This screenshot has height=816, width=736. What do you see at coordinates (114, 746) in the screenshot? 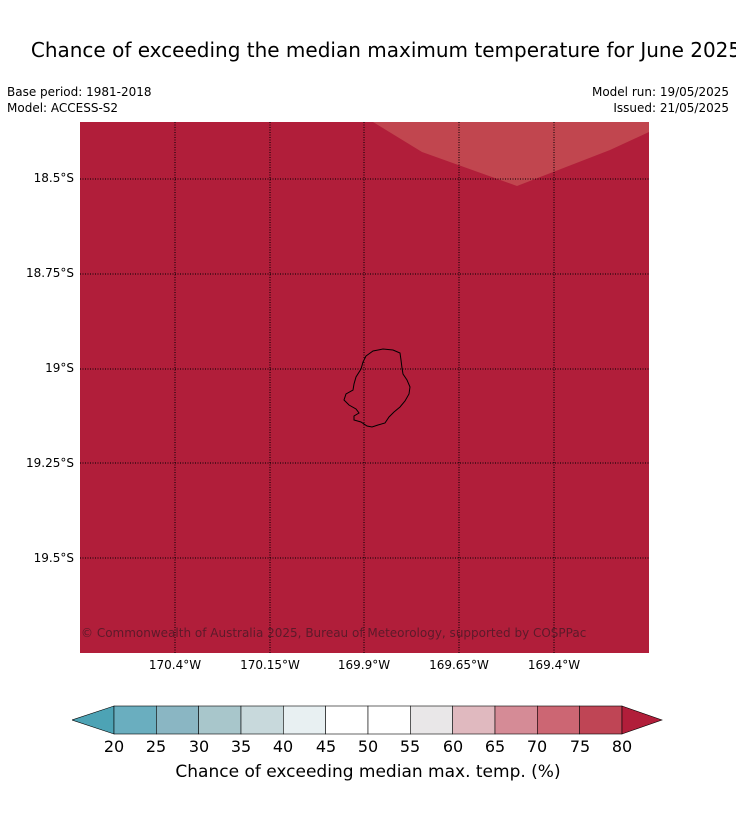
I see `colorbar-tick-20: 20` at bounding box center [114, 746].